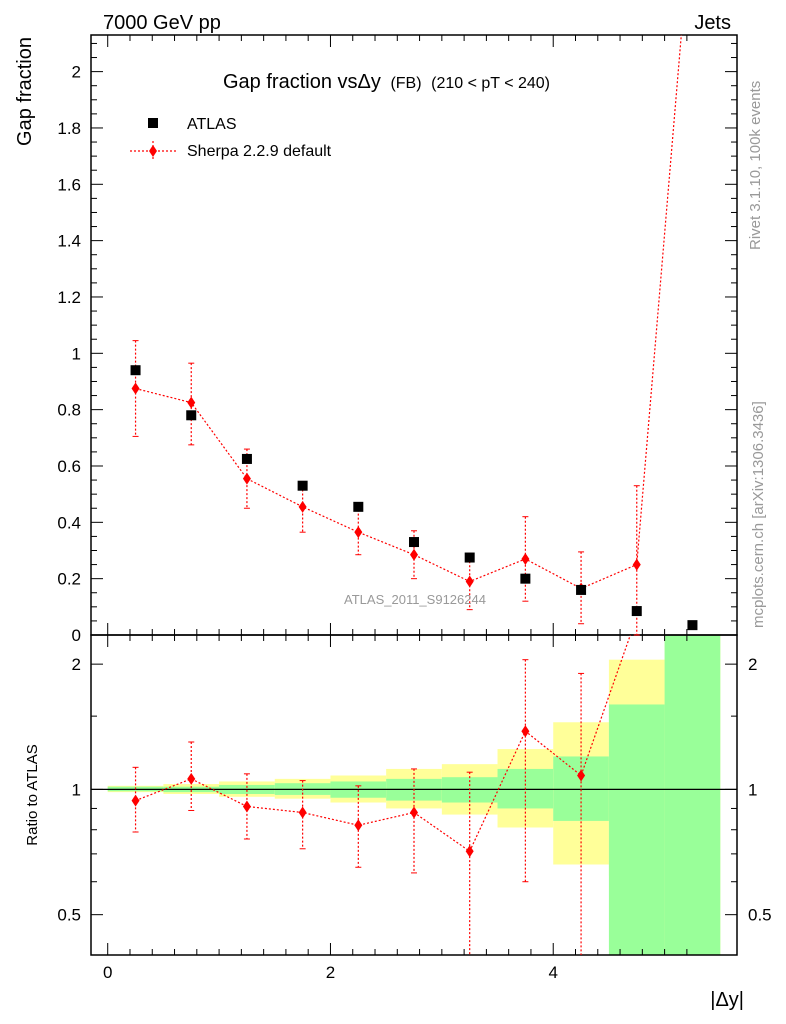  Describe the element at coordinates (752, 789) in the screenshot. I see `ratio-tick-label-right: 1` at that location.